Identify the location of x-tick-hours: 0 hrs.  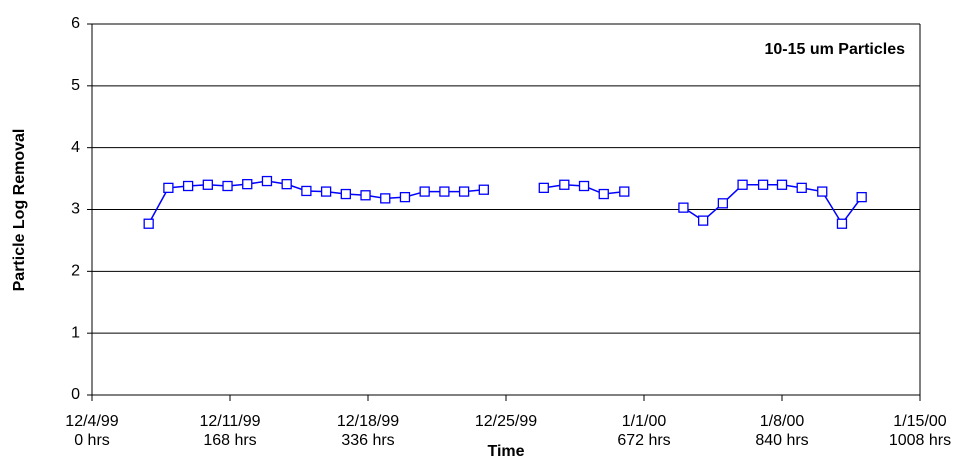
(92, 440).